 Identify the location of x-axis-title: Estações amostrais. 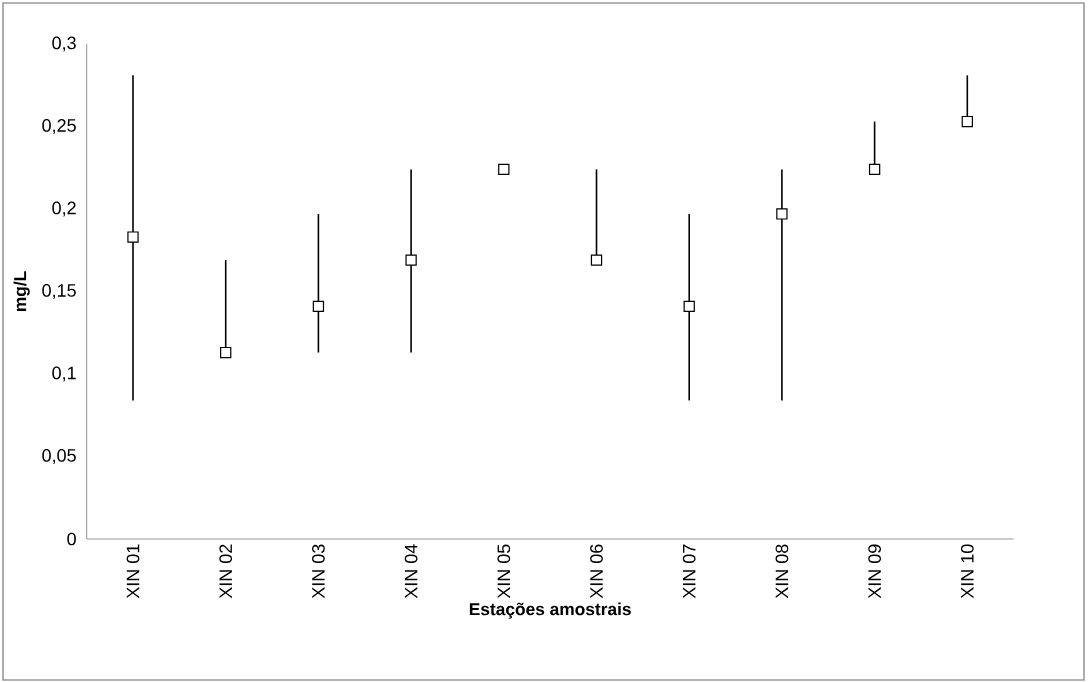
(550, 610).